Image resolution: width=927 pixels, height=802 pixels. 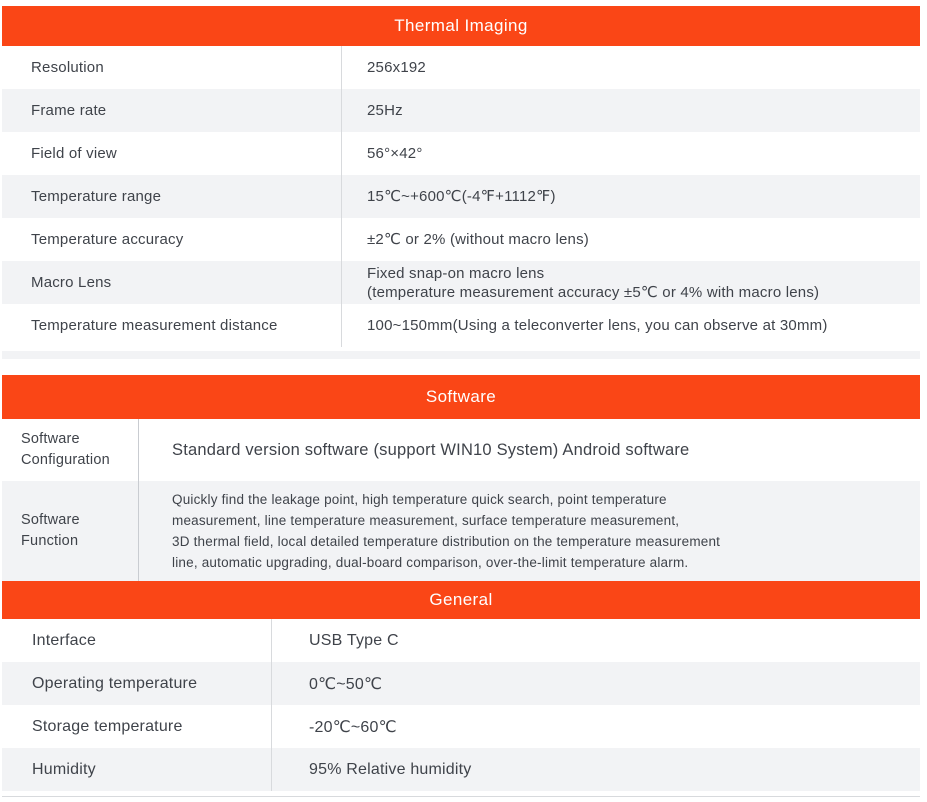 I want to click on spec-row-resolution: Resolution 256x192, so click(x=461, y=67).